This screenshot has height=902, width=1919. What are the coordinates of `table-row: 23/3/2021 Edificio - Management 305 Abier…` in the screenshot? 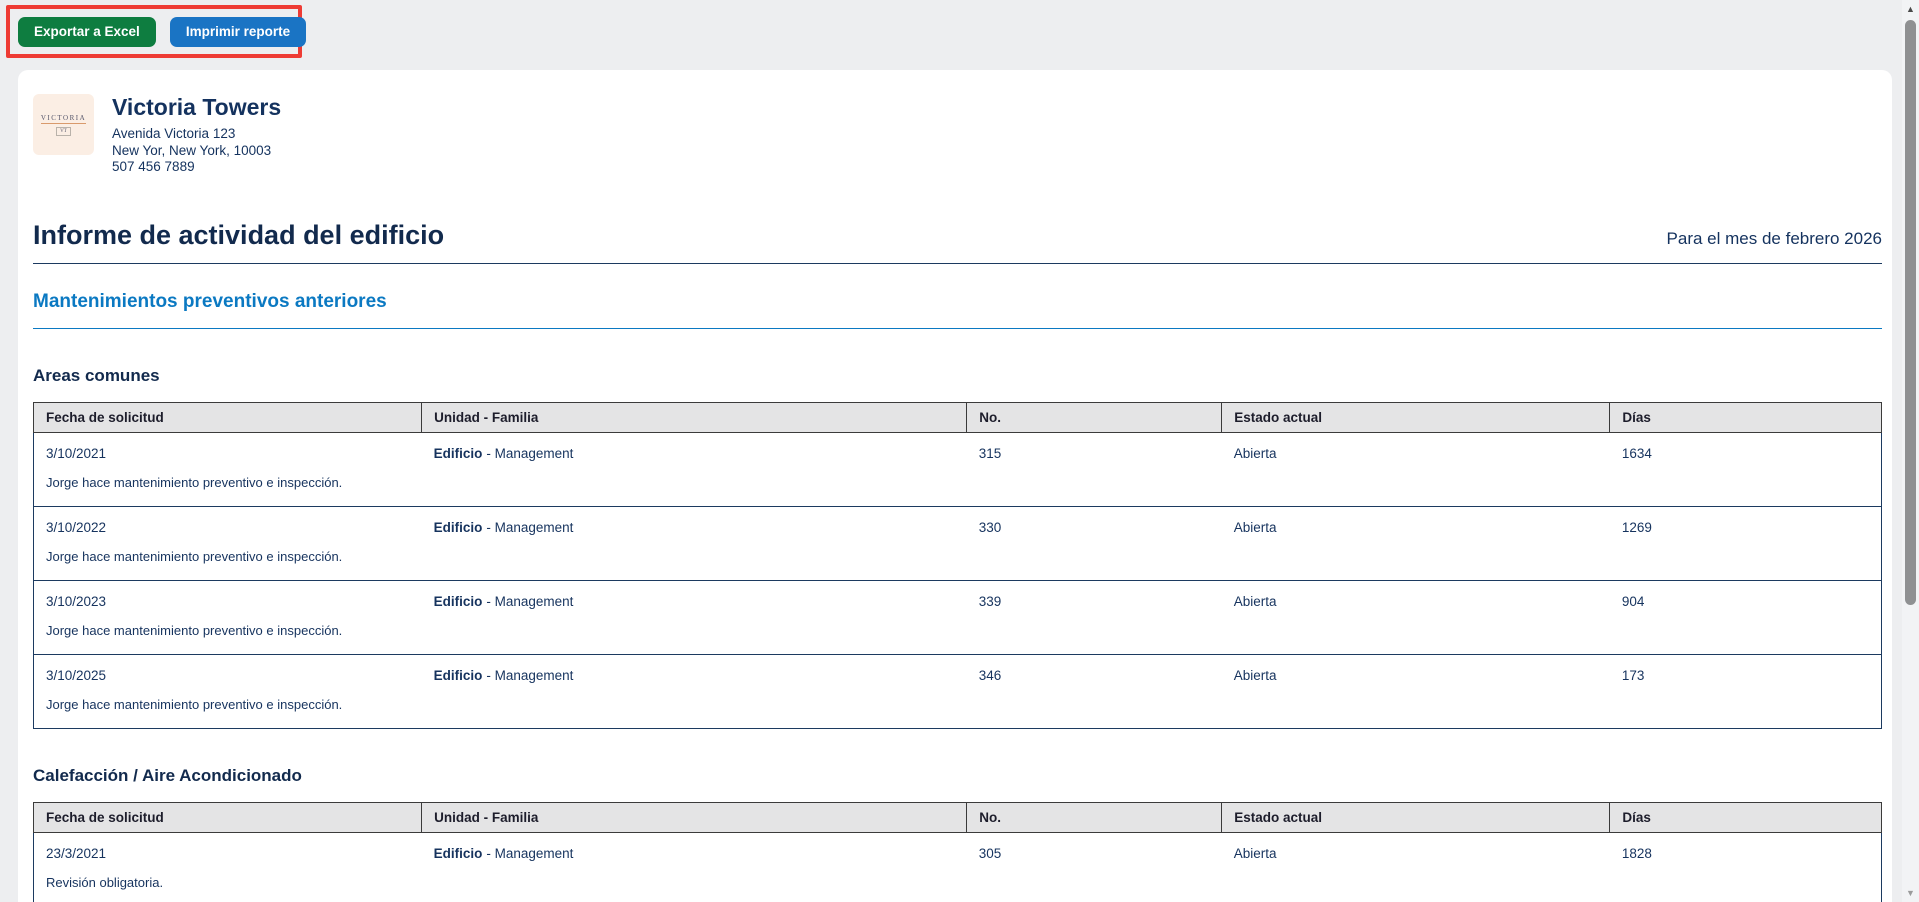 It's located at (957, 848).